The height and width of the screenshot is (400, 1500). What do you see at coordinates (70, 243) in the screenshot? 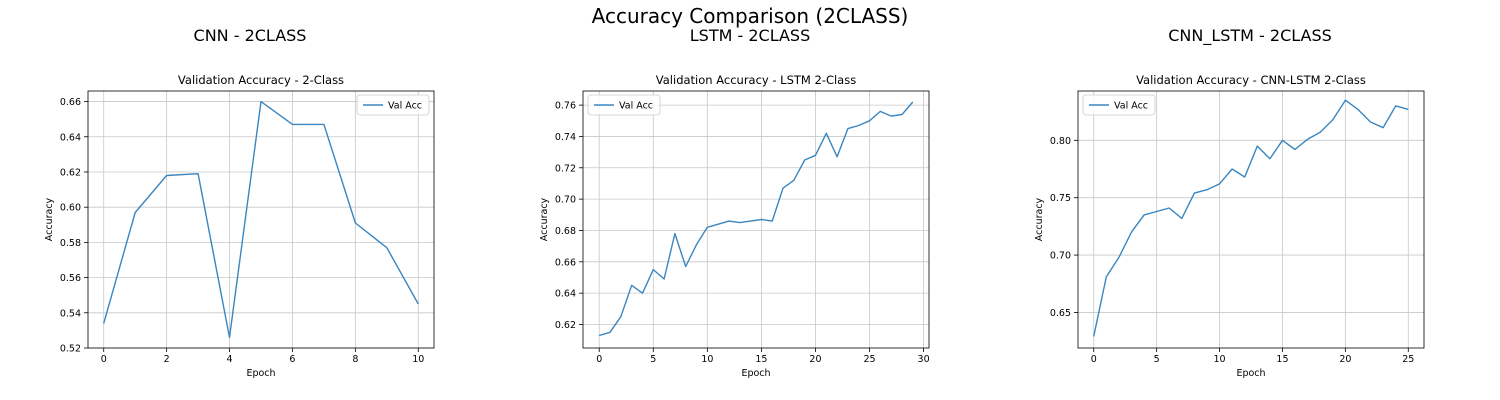
I see `y-tick-label: 0.58` at bounding box center [70, 243].